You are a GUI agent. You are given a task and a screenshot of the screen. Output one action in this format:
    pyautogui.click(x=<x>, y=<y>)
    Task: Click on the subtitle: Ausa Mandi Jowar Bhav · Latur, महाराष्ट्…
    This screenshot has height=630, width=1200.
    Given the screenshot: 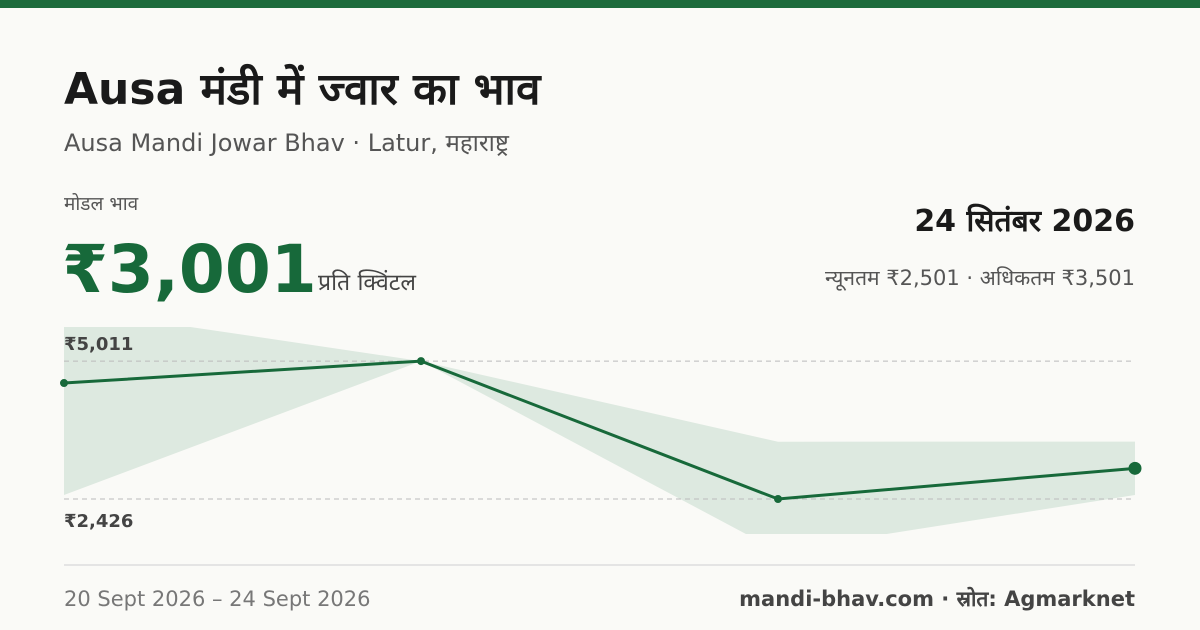 What is the action you would take?
    pyautogui.click(x=287, y=143)
    